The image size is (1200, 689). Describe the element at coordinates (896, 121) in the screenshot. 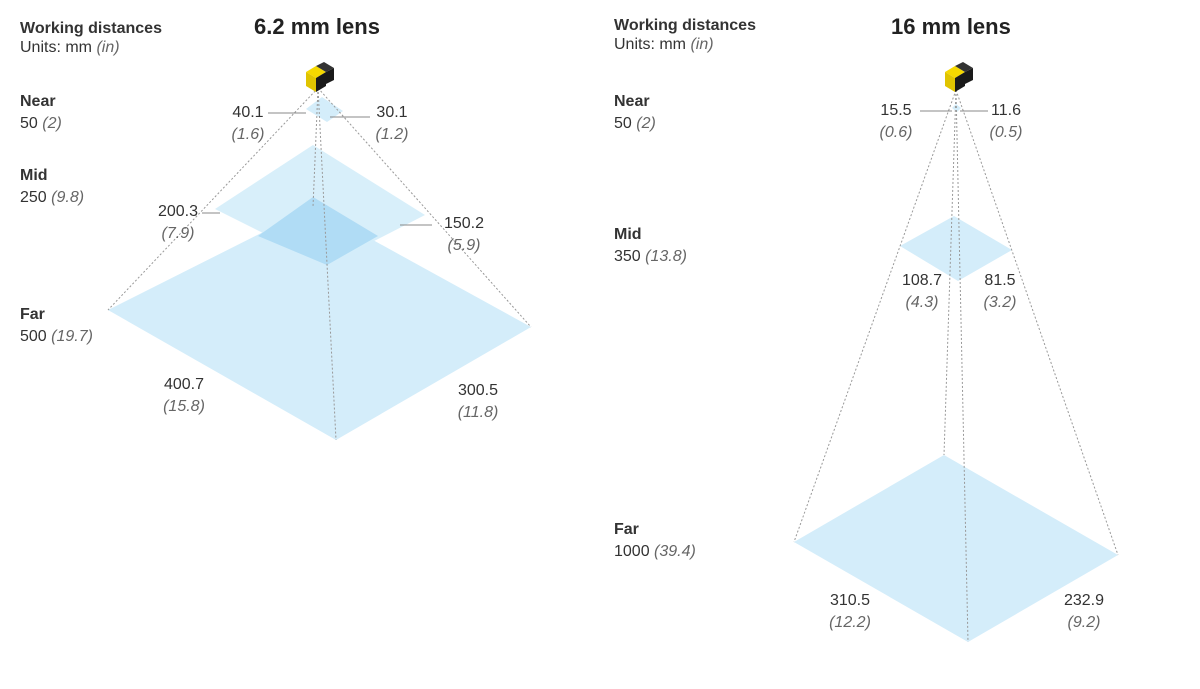

I see `near-width-dim: 15.5 (0.6)` at that location.